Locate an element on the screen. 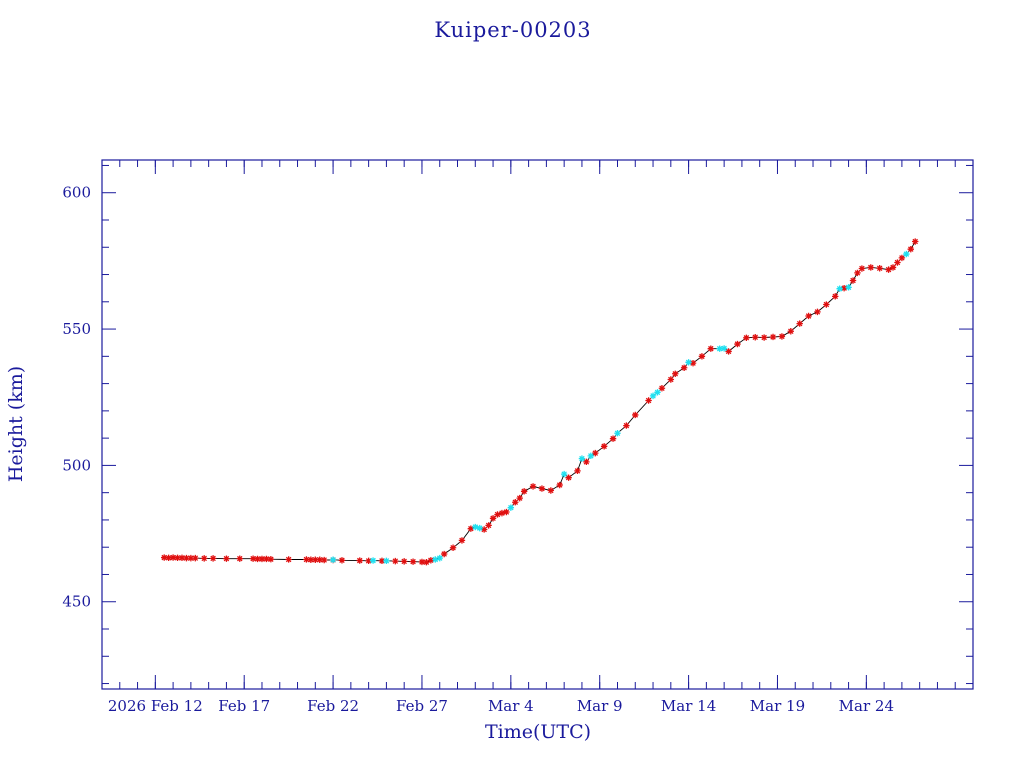 This screenshot has width=1024, height=768. x-tick-label: Mar 24 is located at coordinates (866, 706).